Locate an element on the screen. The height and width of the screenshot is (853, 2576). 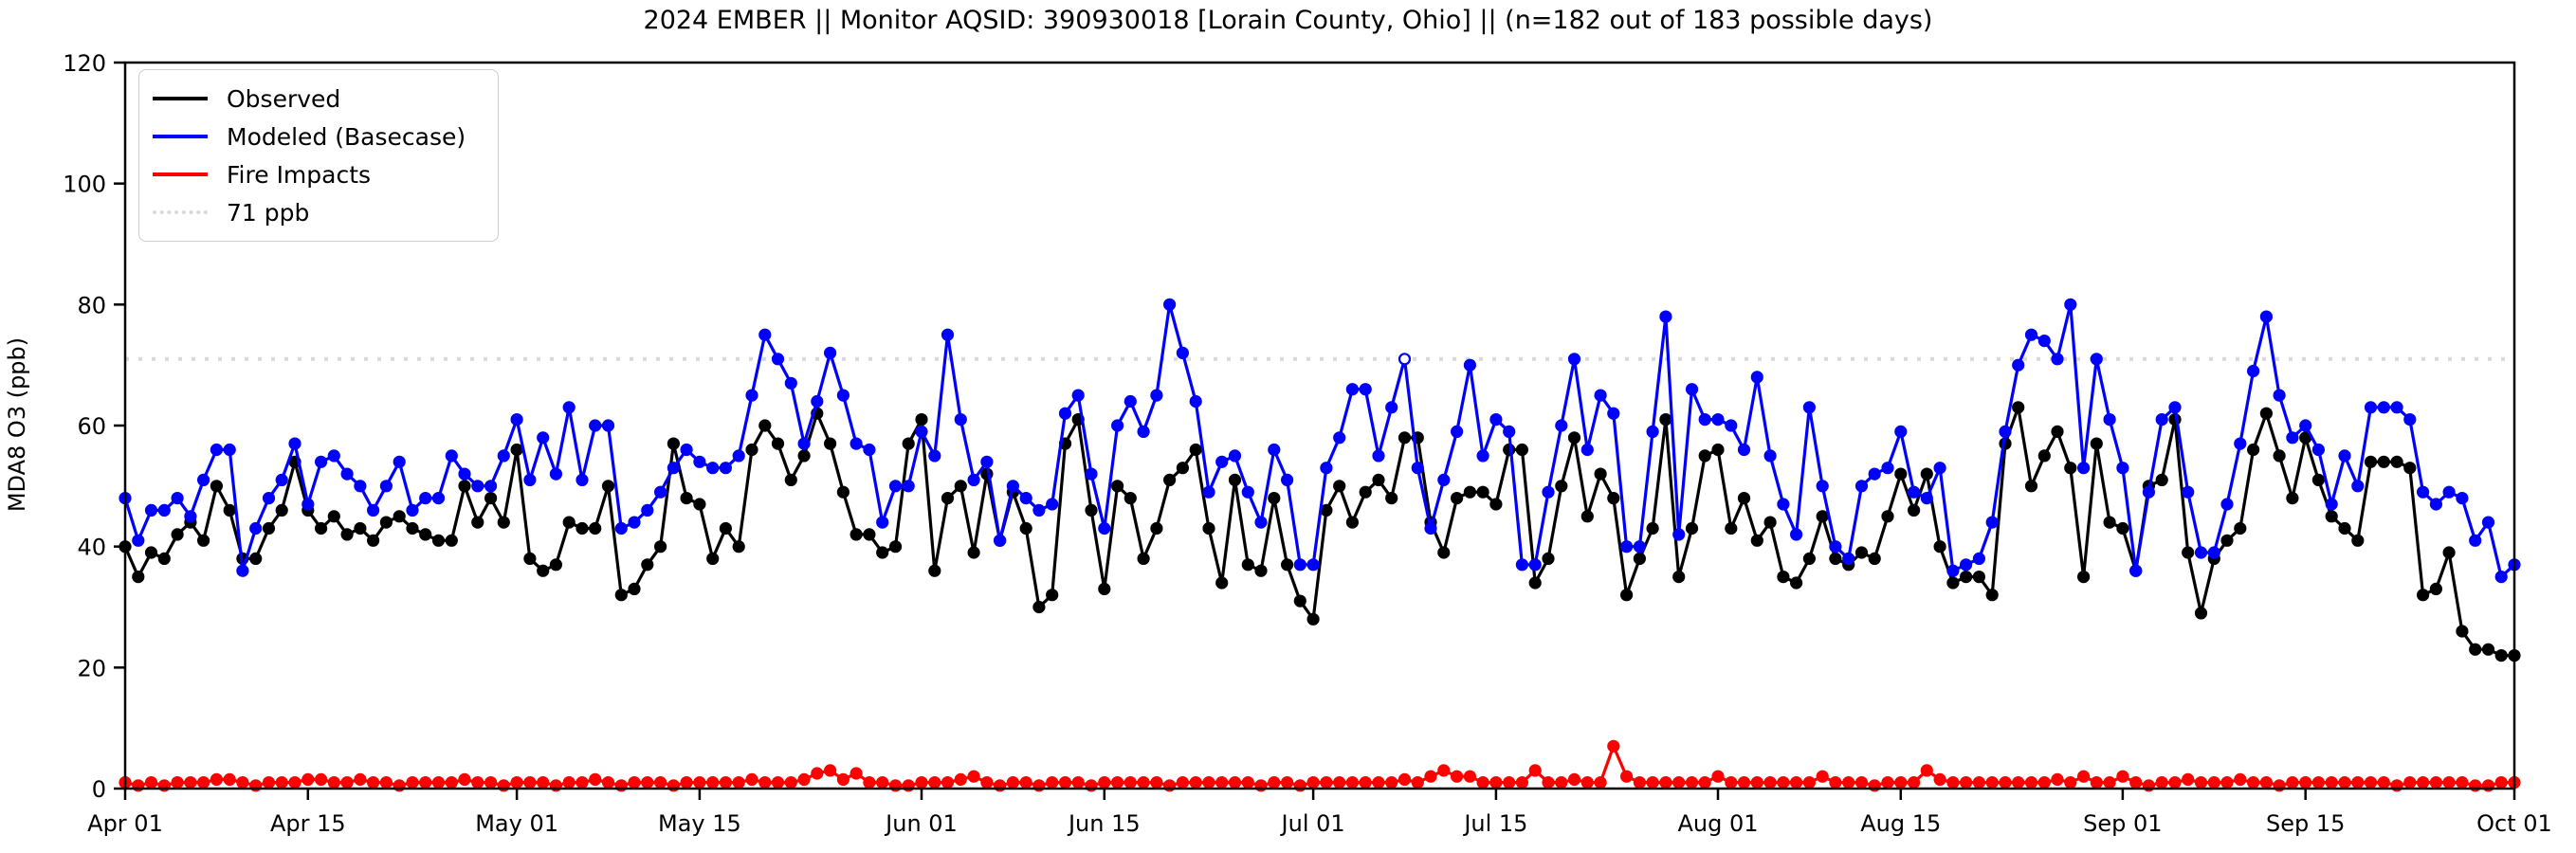
x-tick-label: Apr 01 is located at coordinates (125, 823).